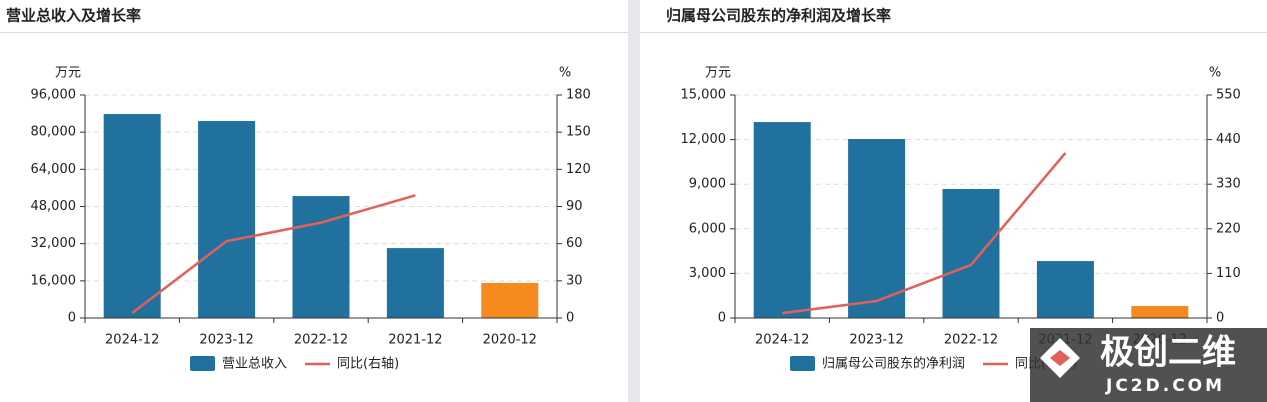  I want to click on y-tick-label: 3,000, so click(707, 273).